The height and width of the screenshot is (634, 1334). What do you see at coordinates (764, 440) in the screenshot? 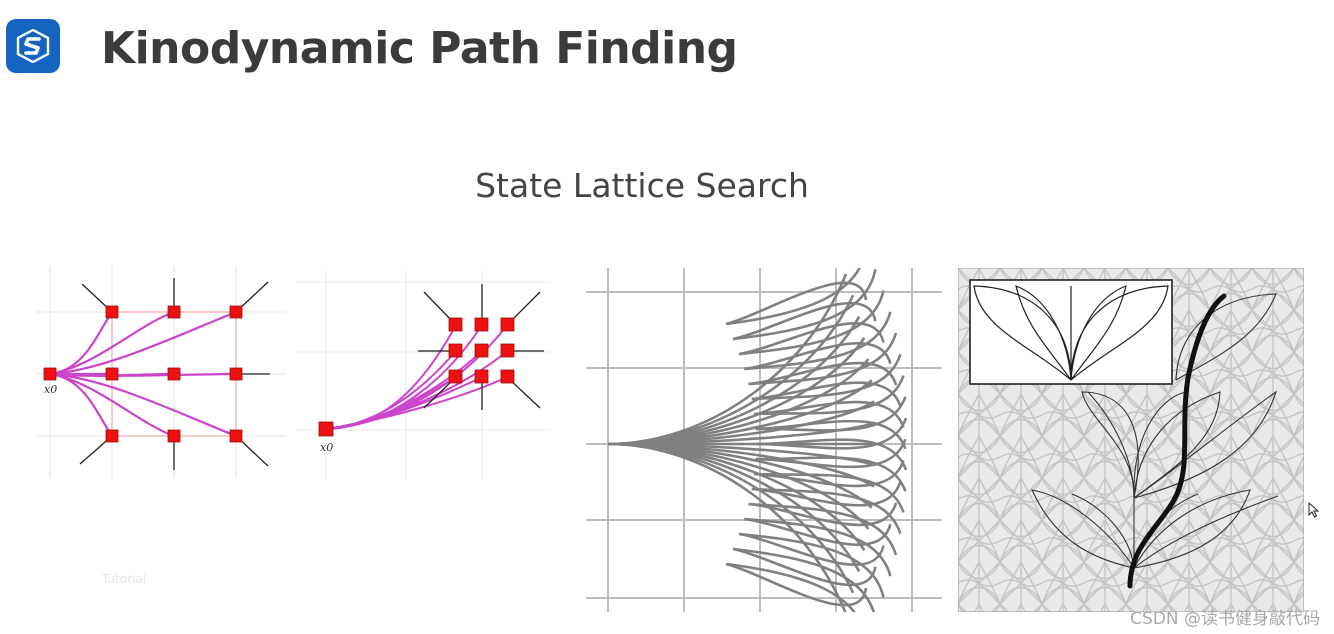
I see `motion-primitive-fan-figure` at bounding box center [764, 440].